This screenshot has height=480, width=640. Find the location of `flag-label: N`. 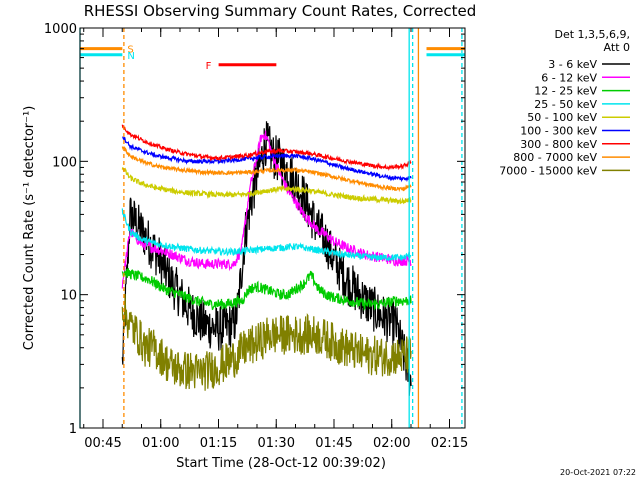

flag-label: N is located at coordinates (130, 56).